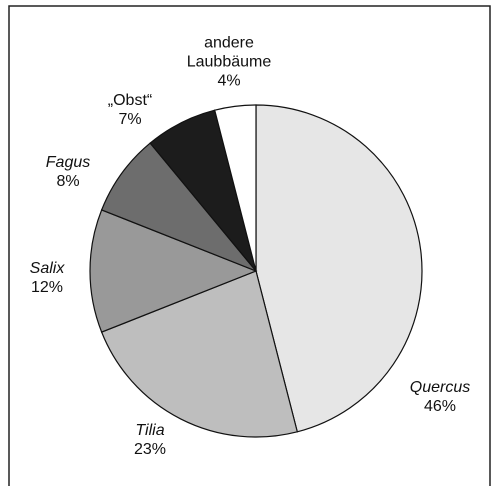  I want to click on slice-label: Tilia 23%, so click(150, 440).